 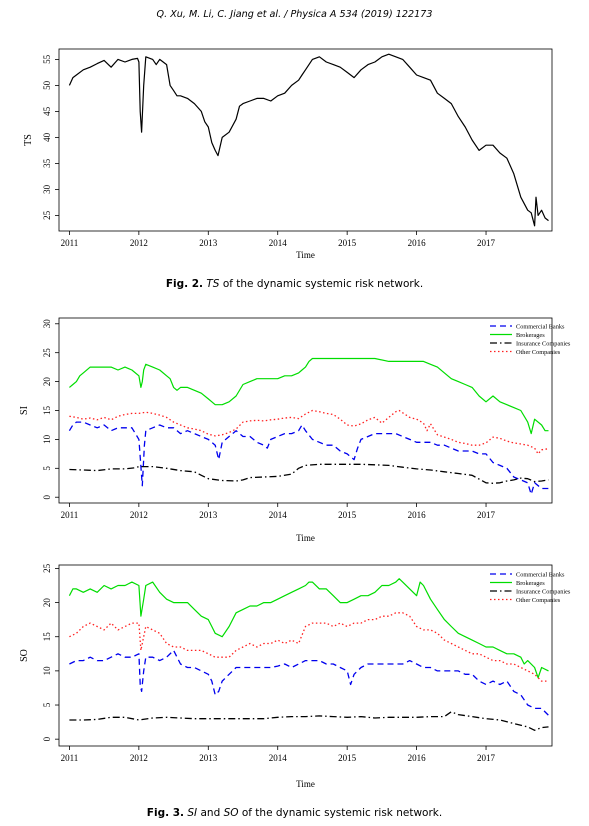 What do you see at coordinates (47, 137) in the screenshot?
I see `y-tick-label: 40` at bounding box center [47, 137].